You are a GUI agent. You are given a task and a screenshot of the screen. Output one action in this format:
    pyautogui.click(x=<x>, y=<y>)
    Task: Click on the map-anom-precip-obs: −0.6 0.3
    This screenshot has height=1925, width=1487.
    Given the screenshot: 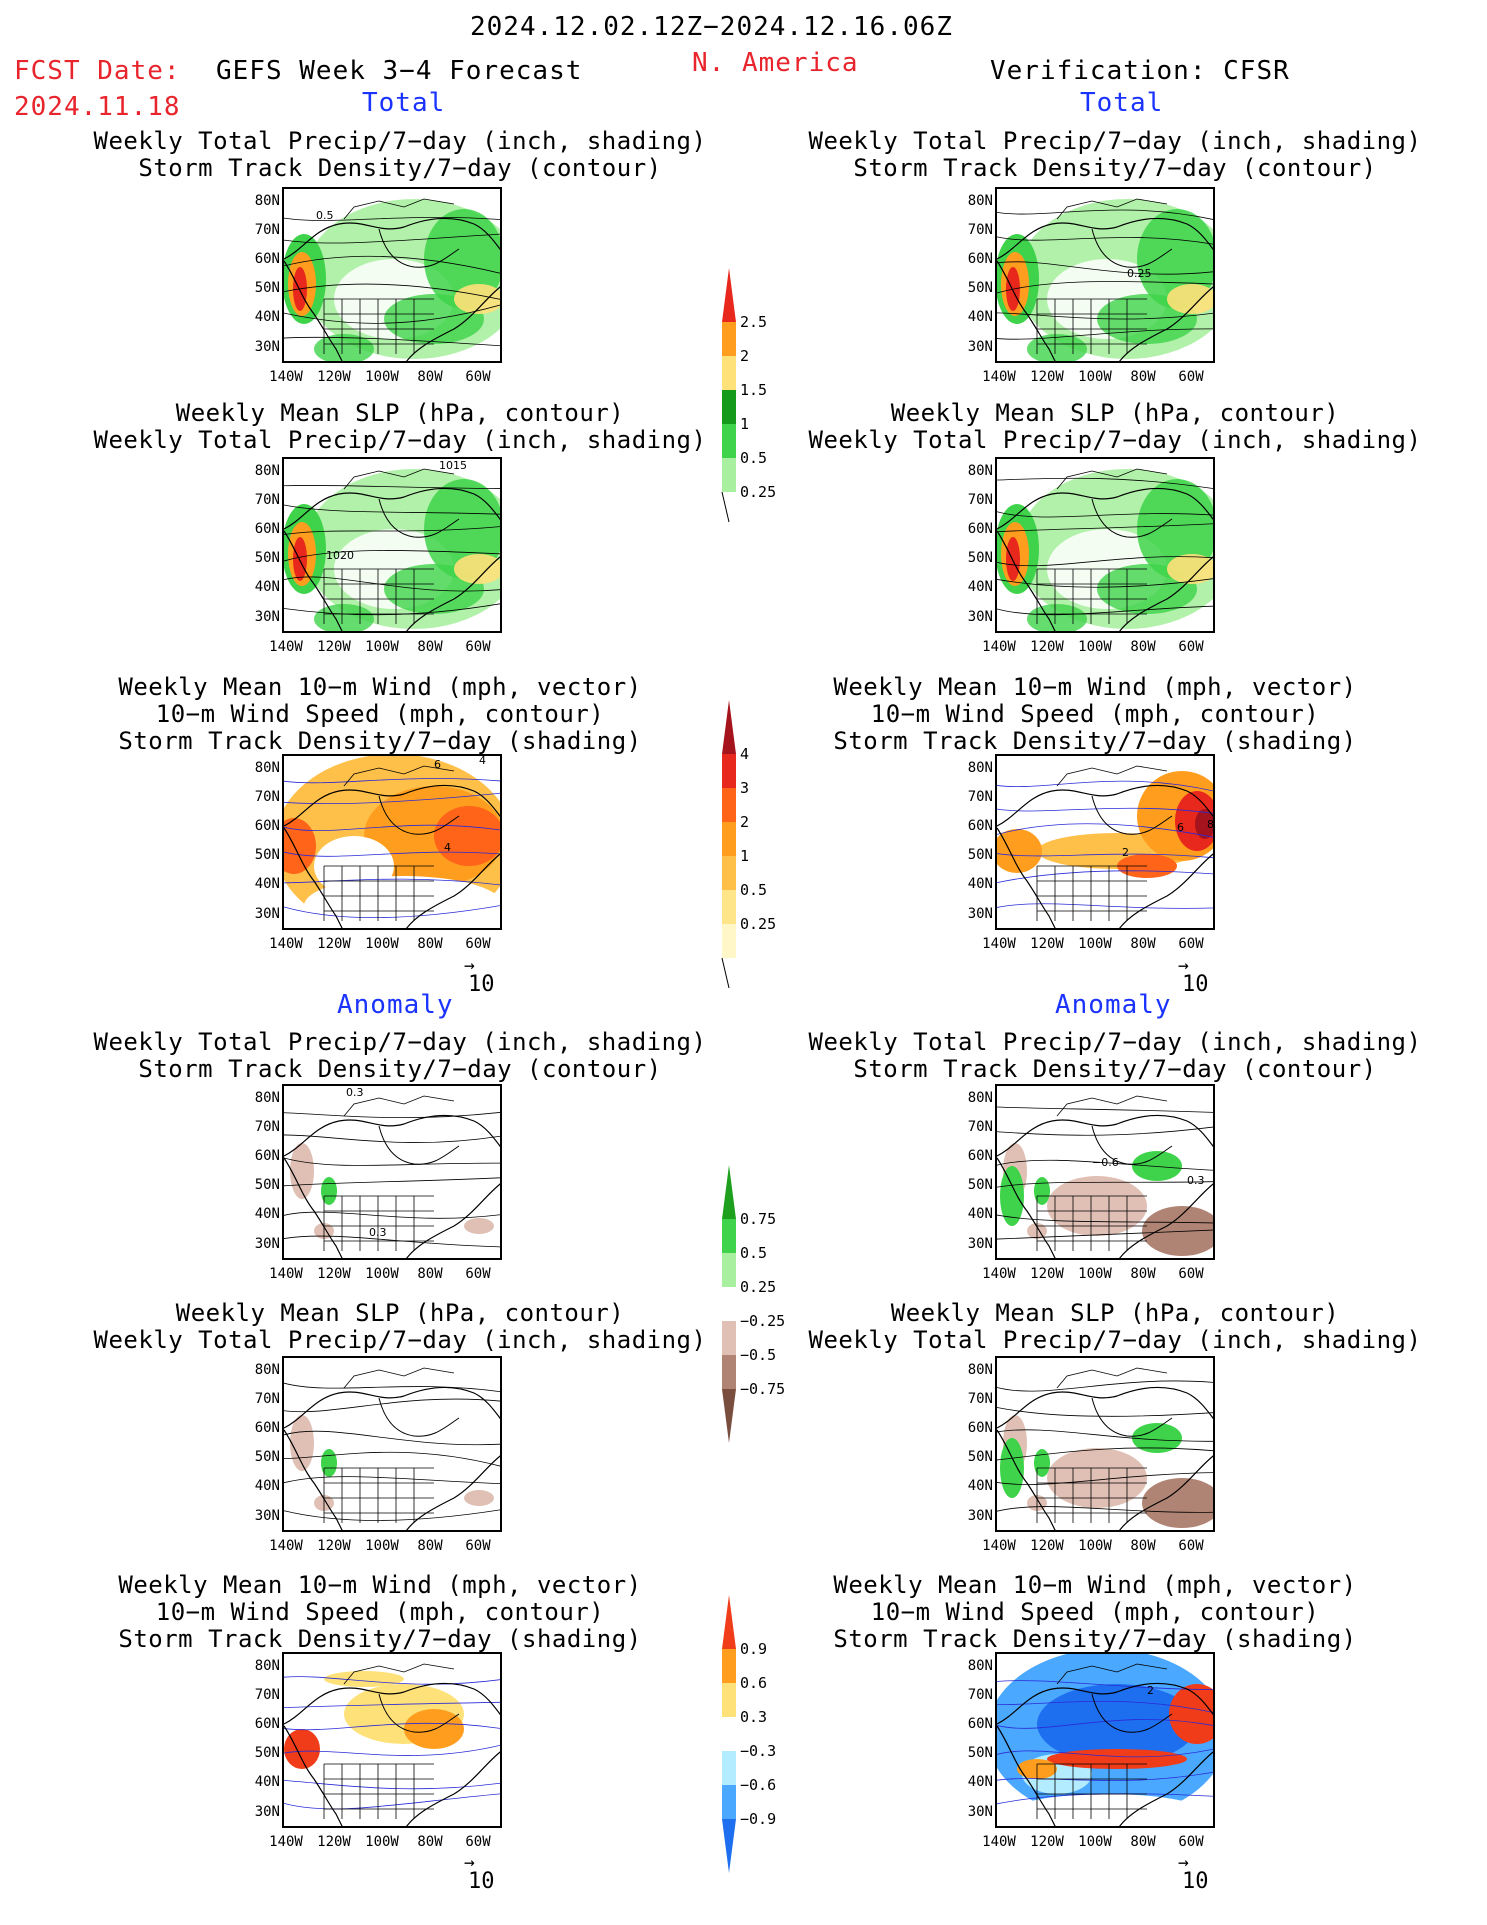 What is the action you would take?
    pyautogui.click(x=1105, y=1172)
    